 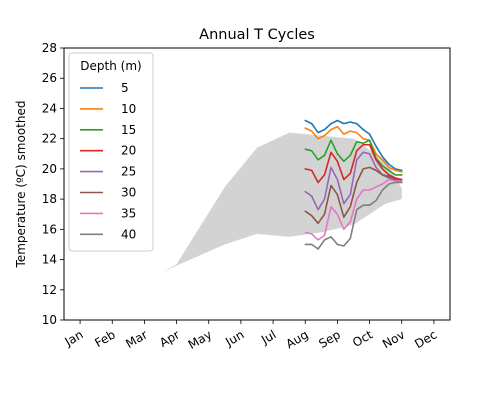 What do you see at coordinates (362, 338) in the screenshot?
I see `x-tick-label: Oct` at bounding box center [362, 338].